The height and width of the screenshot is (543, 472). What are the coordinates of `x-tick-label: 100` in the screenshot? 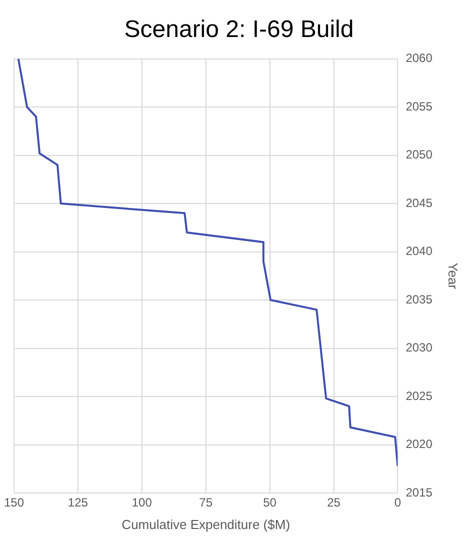 It's located at (142, 503).